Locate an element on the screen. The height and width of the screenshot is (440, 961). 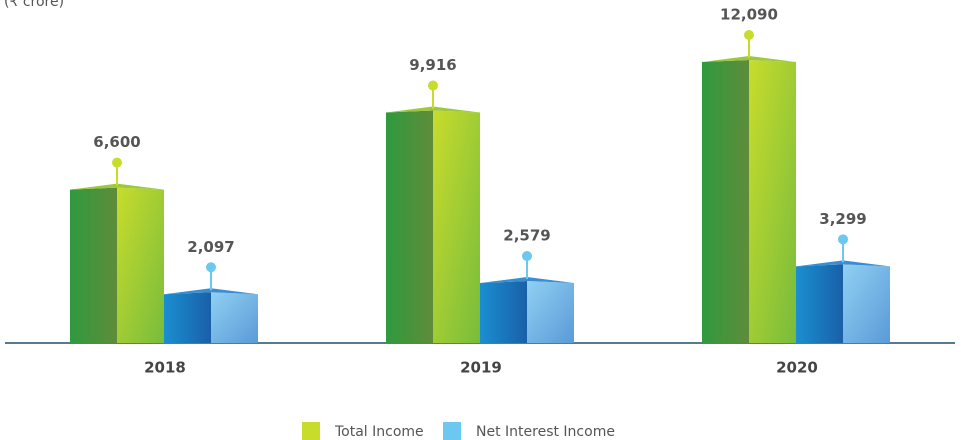
value-label: 3,299 is located at coordinates (842, 219).